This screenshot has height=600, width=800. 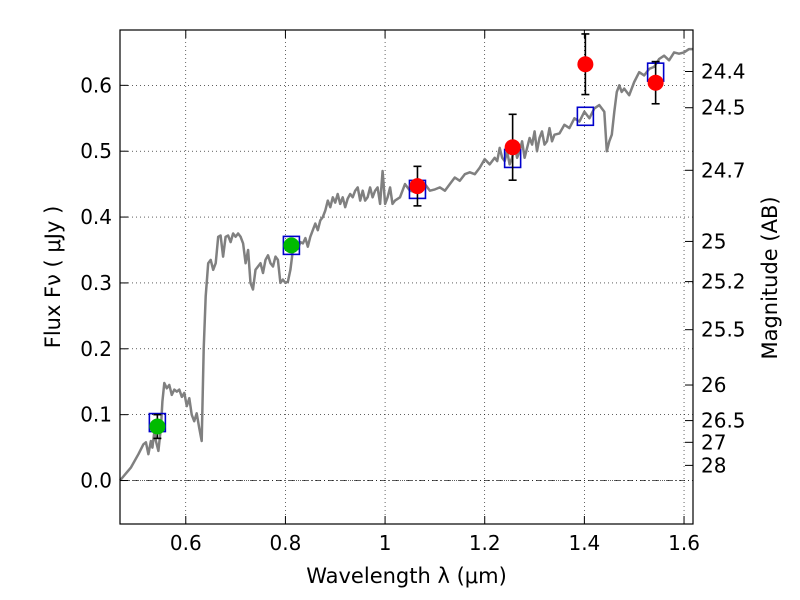 I want to click on x-tick-label: 1.4, so click(x=584, y=543).